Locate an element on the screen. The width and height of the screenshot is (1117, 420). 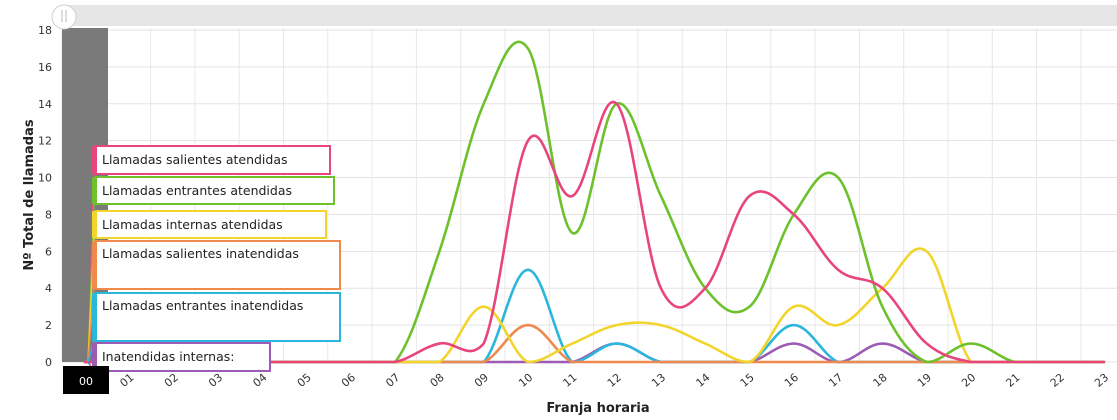
tooltip-series-1: Llamadas entrantes atendidas is located at coordinates (211, 269).